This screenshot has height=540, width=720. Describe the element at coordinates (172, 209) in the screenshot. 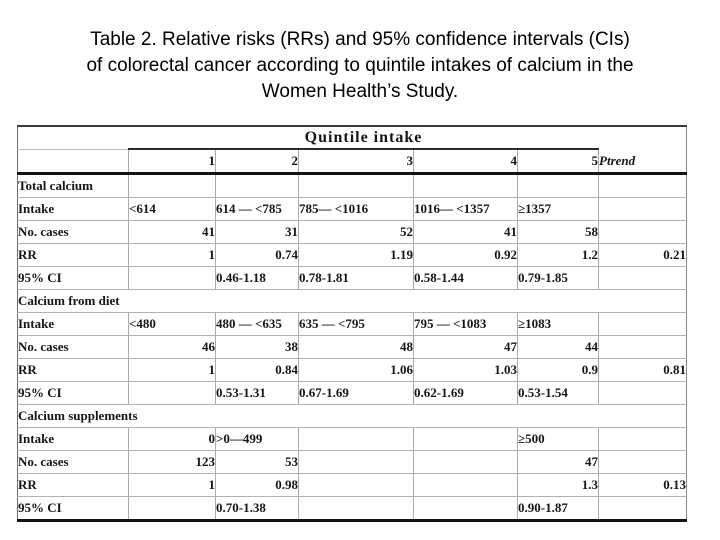

I see `value-cell: <614` at that location.